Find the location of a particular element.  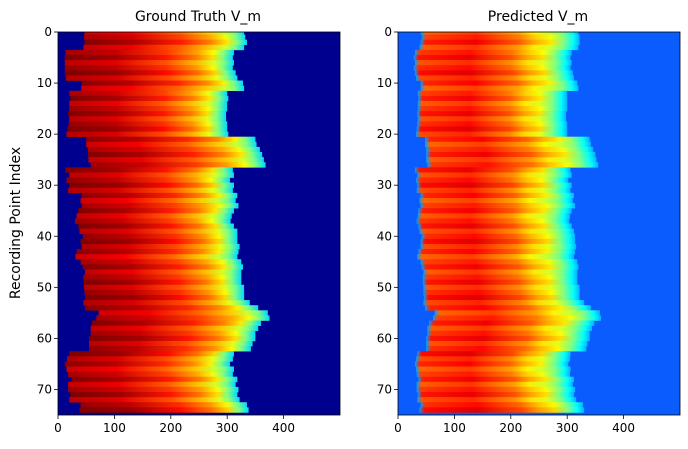

x-tick-label: 200 is located at coordinates (510, 428).